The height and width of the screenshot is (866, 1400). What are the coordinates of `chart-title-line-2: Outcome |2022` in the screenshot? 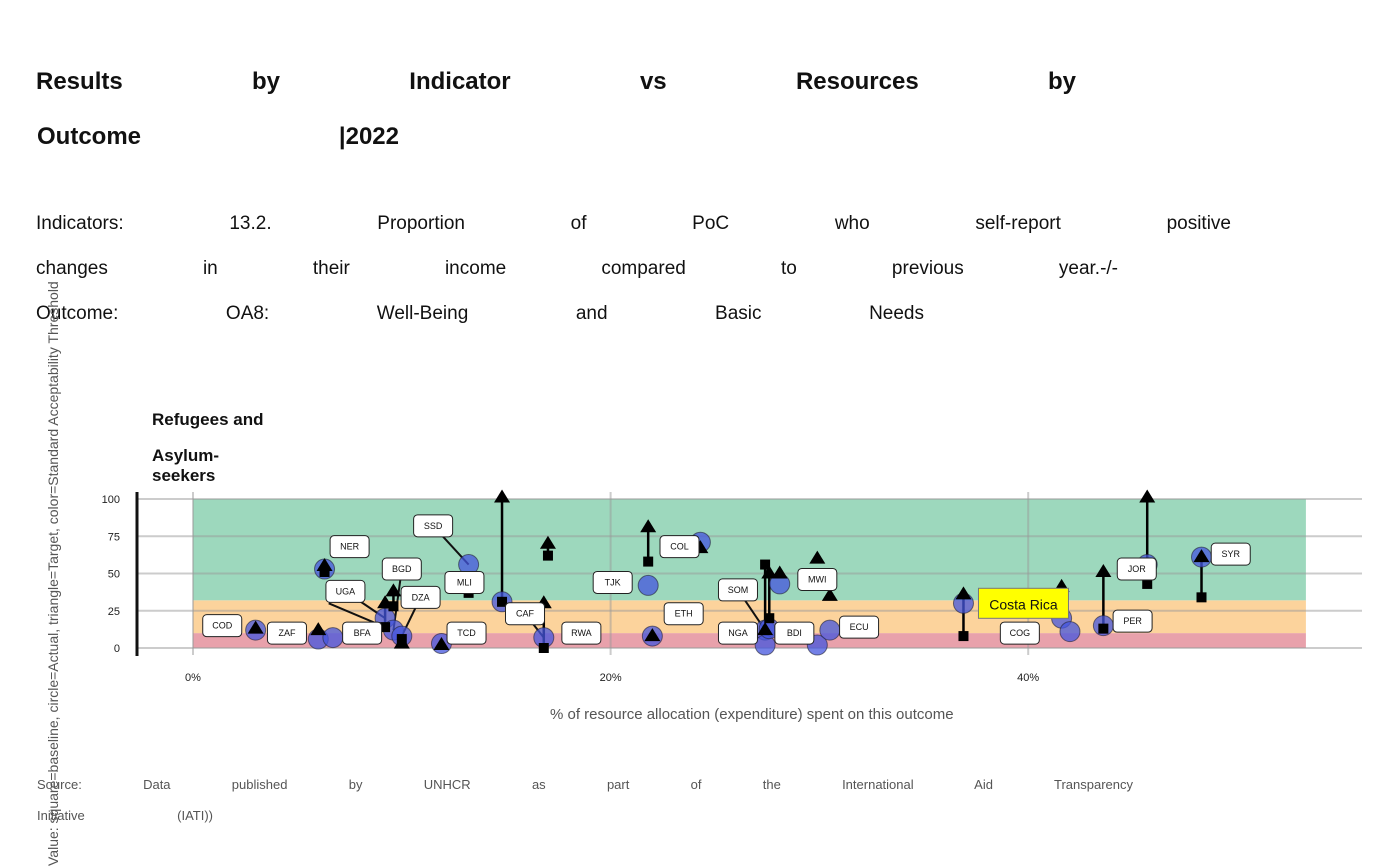 It's located at (218, 137).